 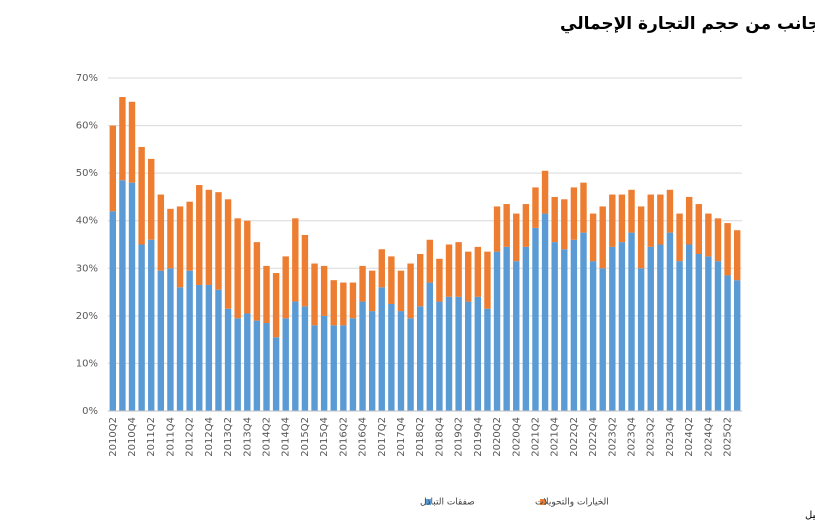 What do you see at coordinates (87, 221) in the screenshot?
I see `y-tick-label: 40%` at bounding box center [87, 221].